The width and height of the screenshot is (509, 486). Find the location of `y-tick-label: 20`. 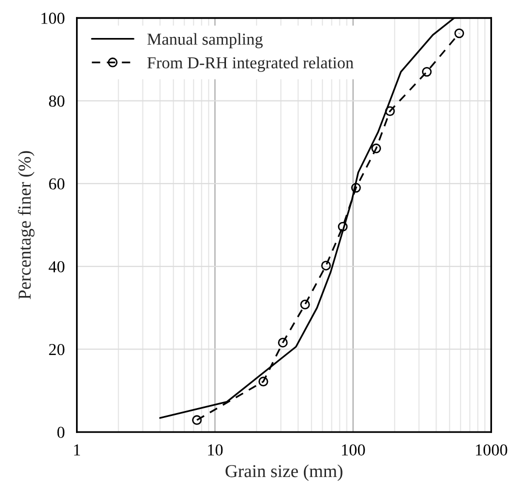

y-tick-label: 20 is located at coordinates (56, 350).